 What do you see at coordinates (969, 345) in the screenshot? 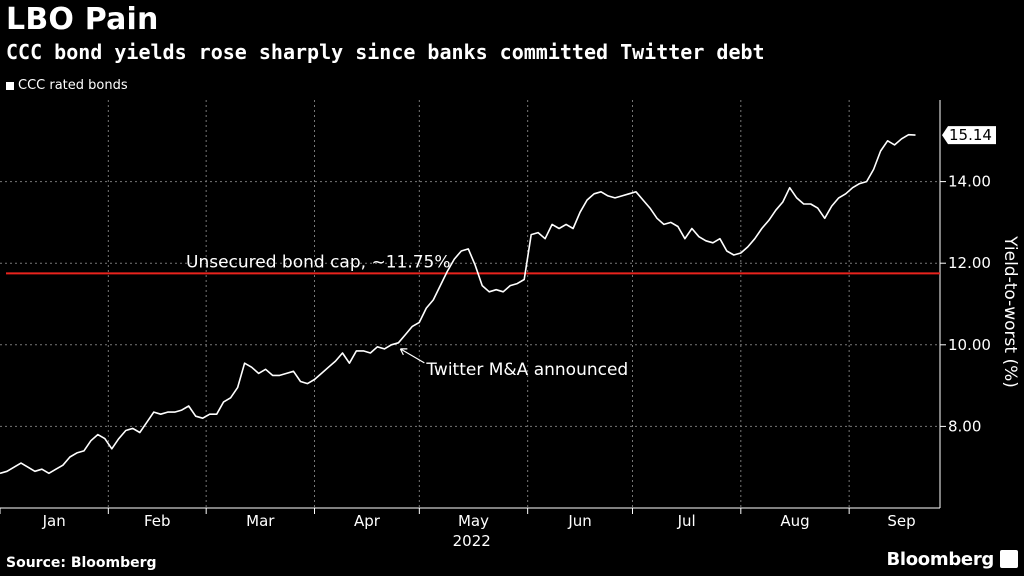
I see `y-tick-label: 10.00` at bounding box center [969, 345].